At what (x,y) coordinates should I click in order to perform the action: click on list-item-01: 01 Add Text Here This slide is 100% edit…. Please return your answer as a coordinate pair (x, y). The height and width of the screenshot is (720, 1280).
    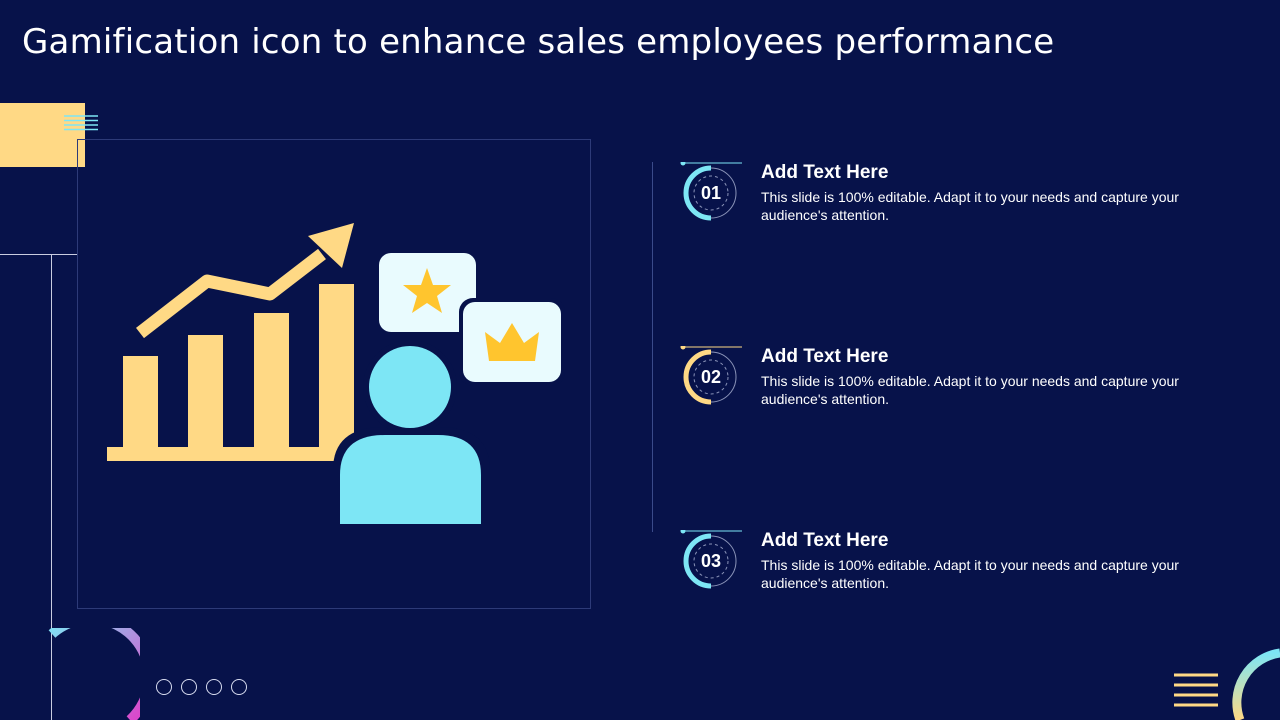
    Looking at the image, I should click on (950, 207).